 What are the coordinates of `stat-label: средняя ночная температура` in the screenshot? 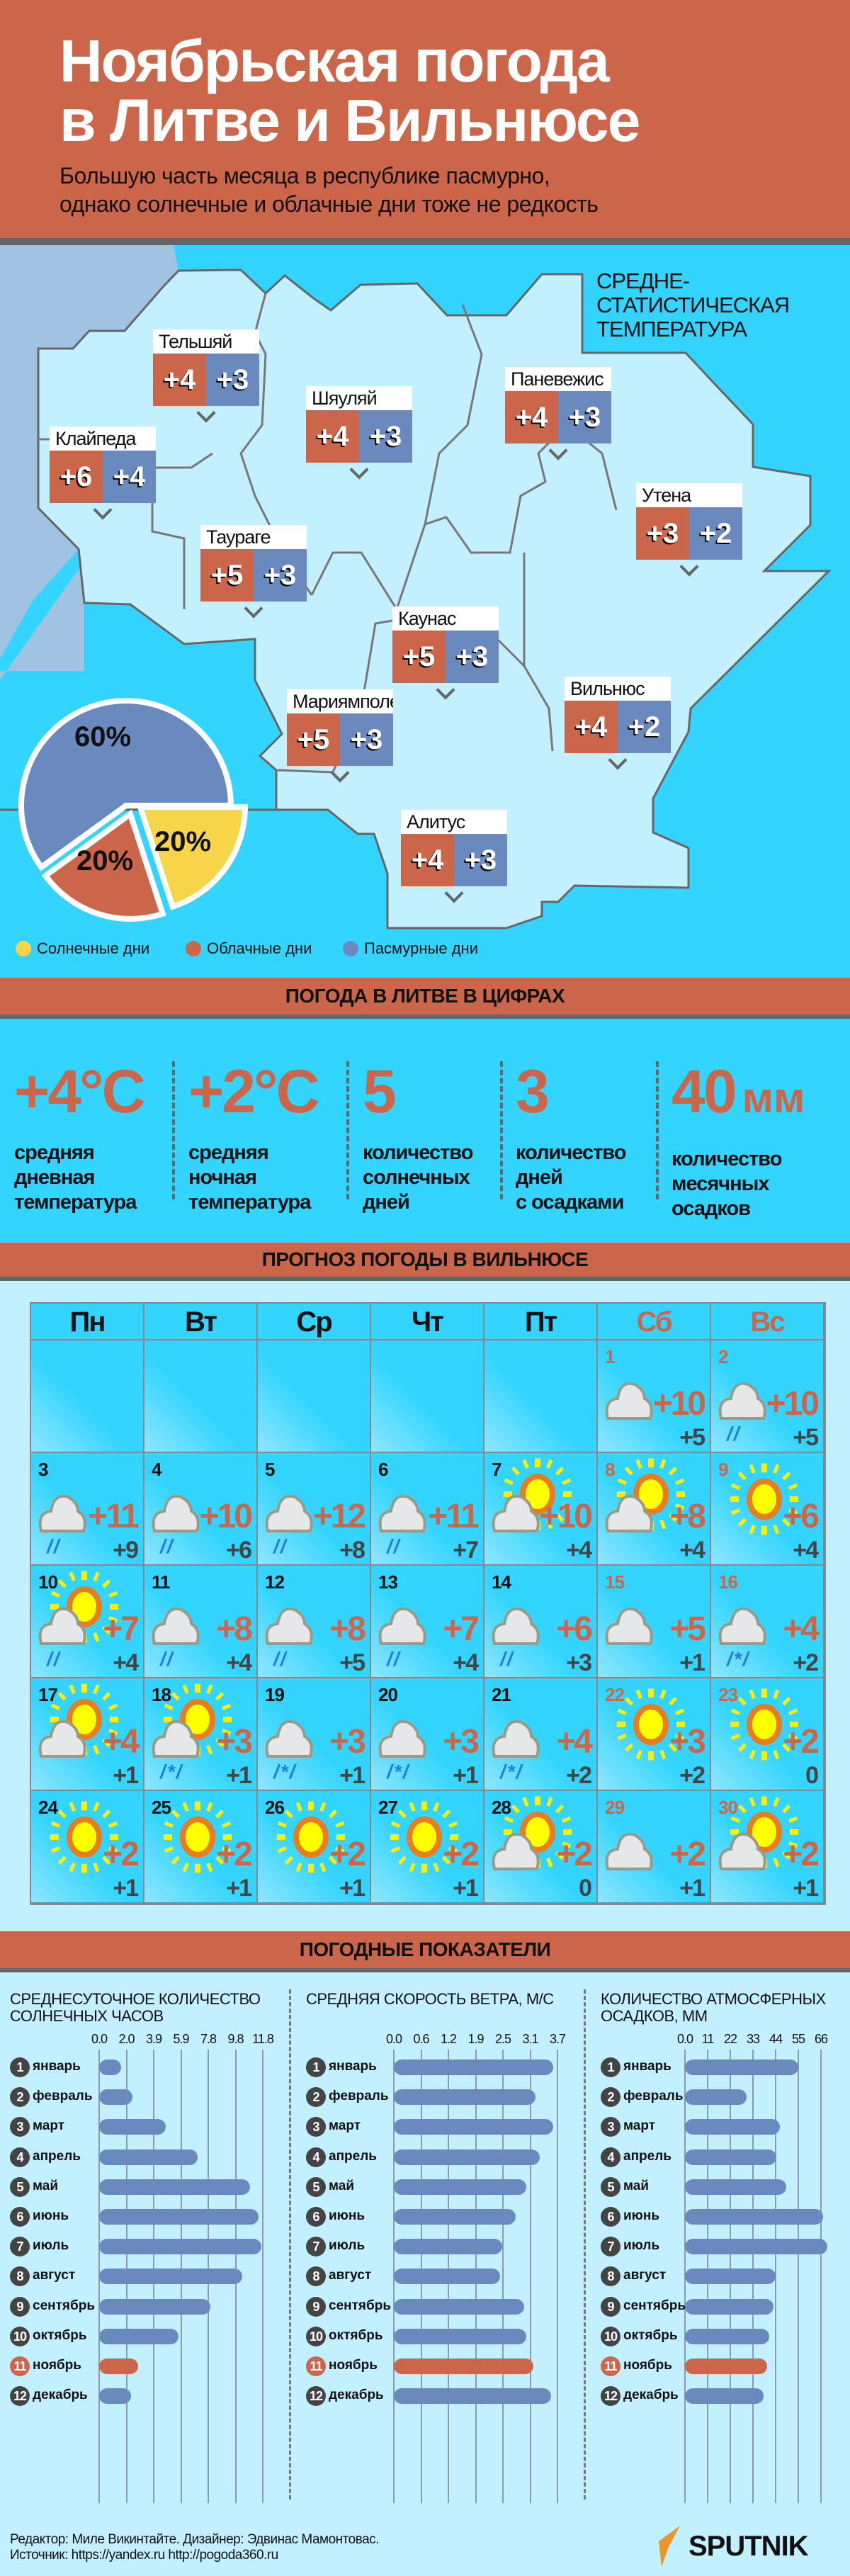 It's located at (250, 1177).